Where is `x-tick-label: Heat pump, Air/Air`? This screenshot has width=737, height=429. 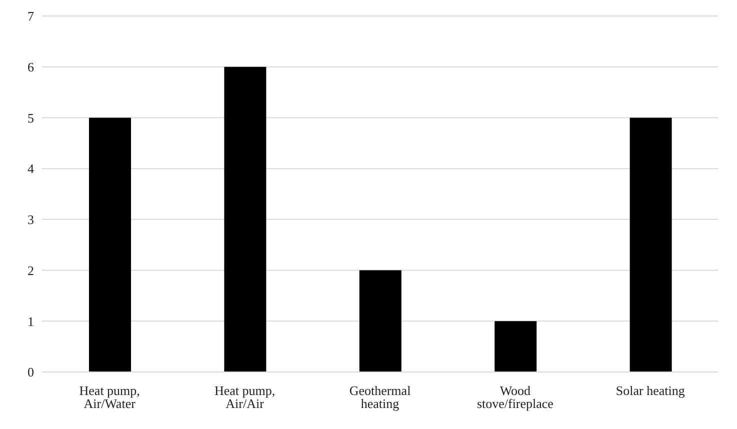 x-tick-label: Heat pump, Air/Air is located at coordinates (245, 397).